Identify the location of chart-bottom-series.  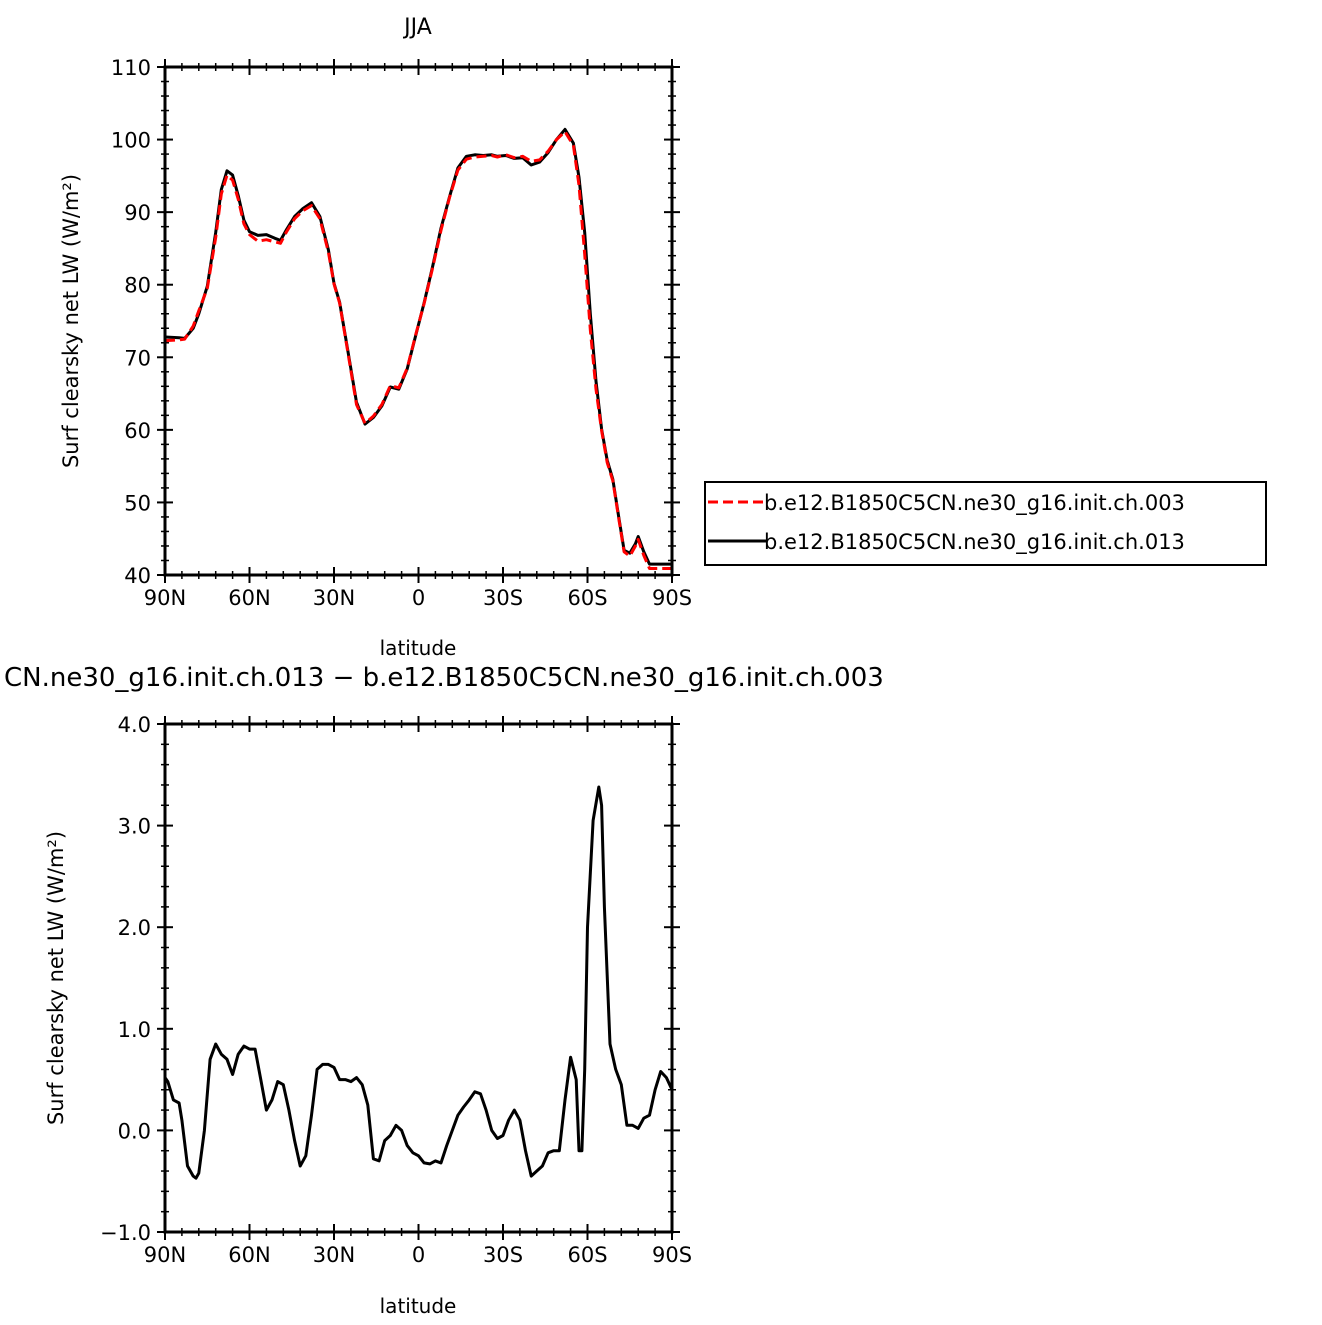
(418, 982).